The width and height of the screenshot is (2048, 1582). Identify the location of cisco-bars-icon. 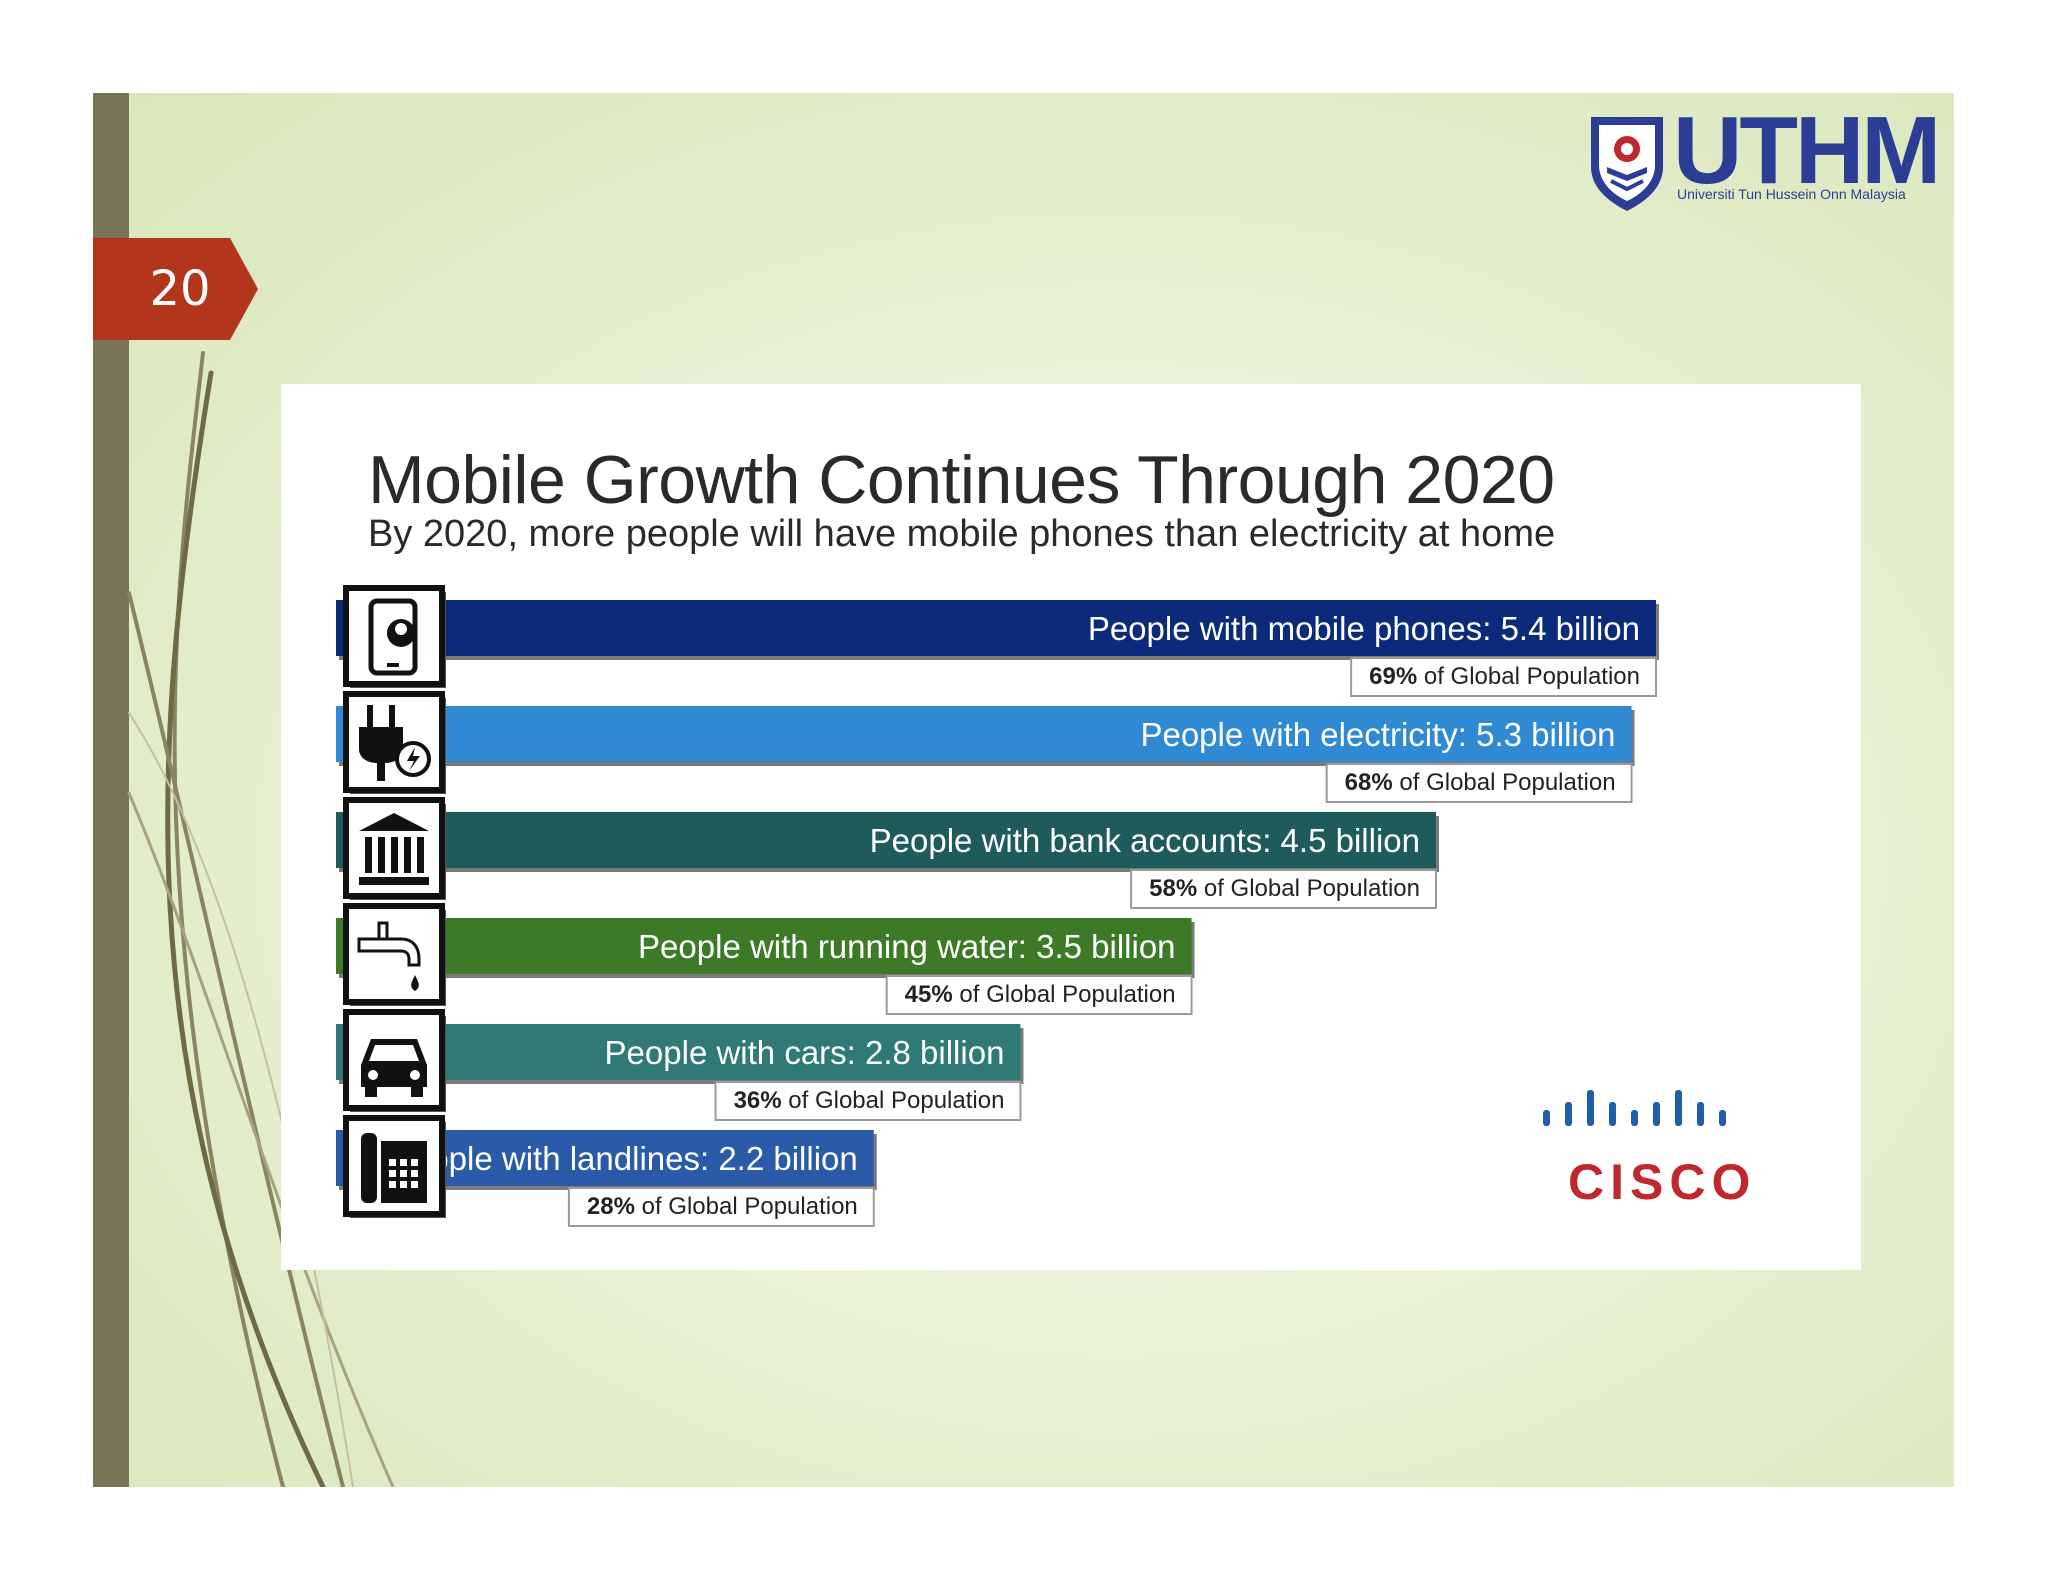
(1634, 1108).